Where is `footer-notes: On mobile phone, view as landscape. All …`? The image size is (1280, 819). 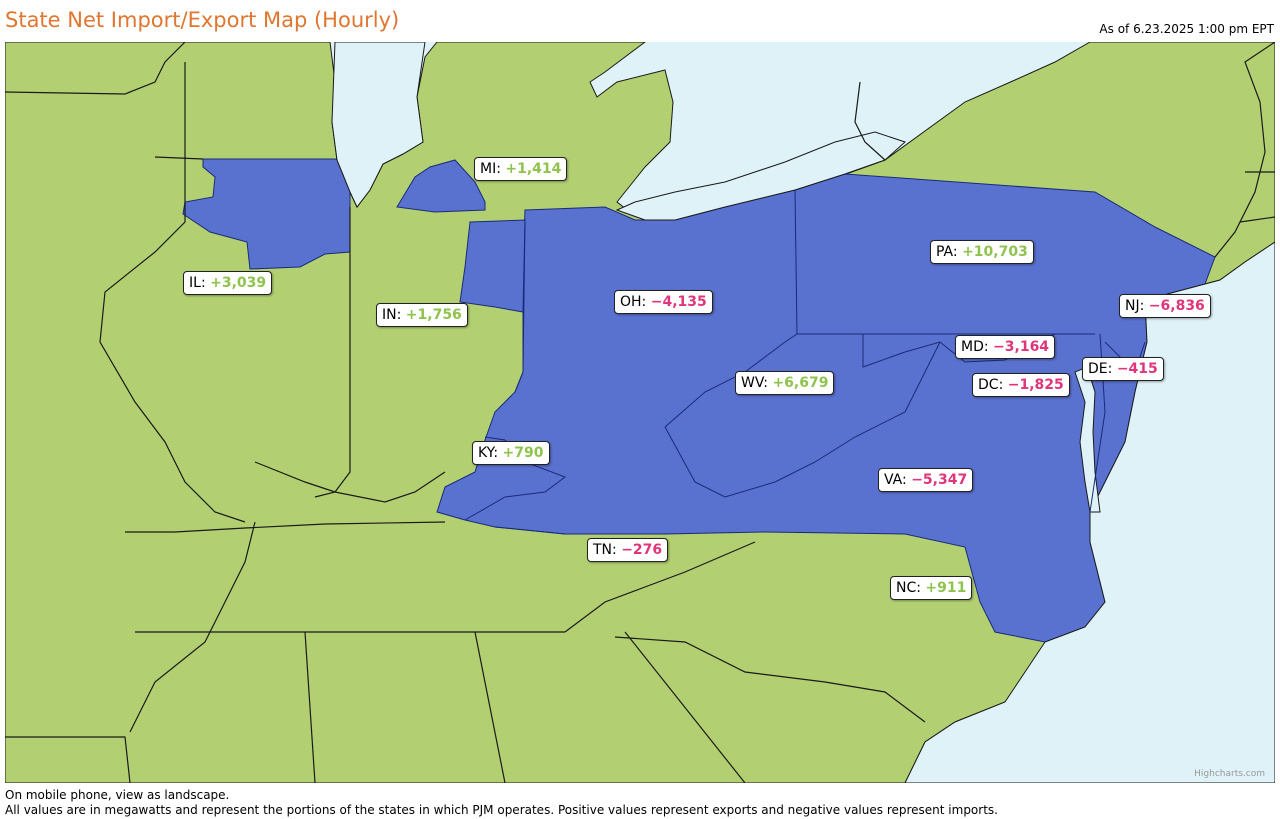
footer-notes: On mobile phone, view as landscape. All … is located at coordinates (501, 803).